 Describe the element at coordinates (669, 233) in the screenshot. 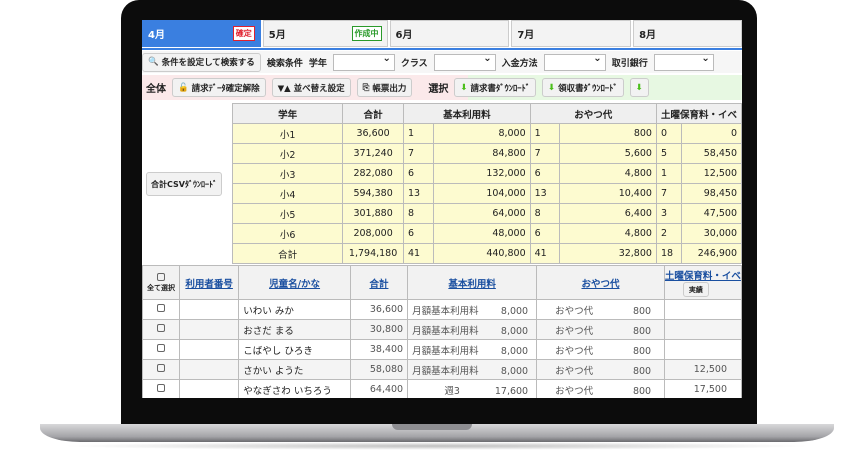

I see `summary-cell: 2` at that location.